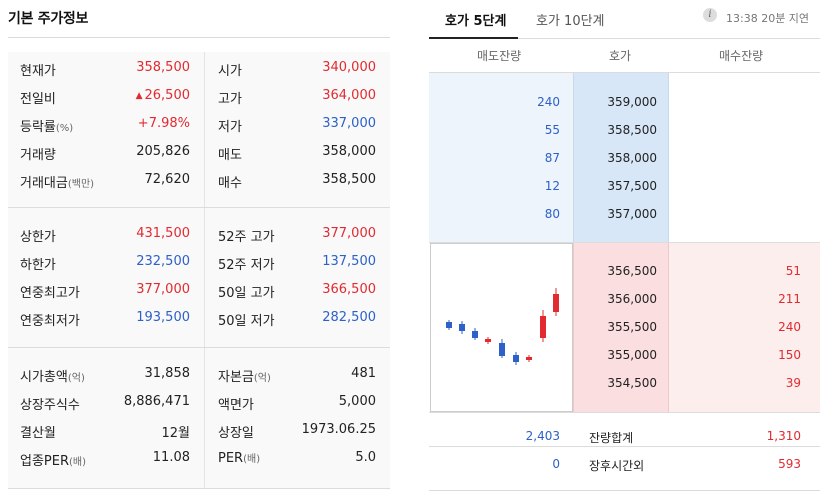 Image resolution: width=820 pixels, height=496 pixels. I want to click on stat-value: 377,000, so click(163, 289).